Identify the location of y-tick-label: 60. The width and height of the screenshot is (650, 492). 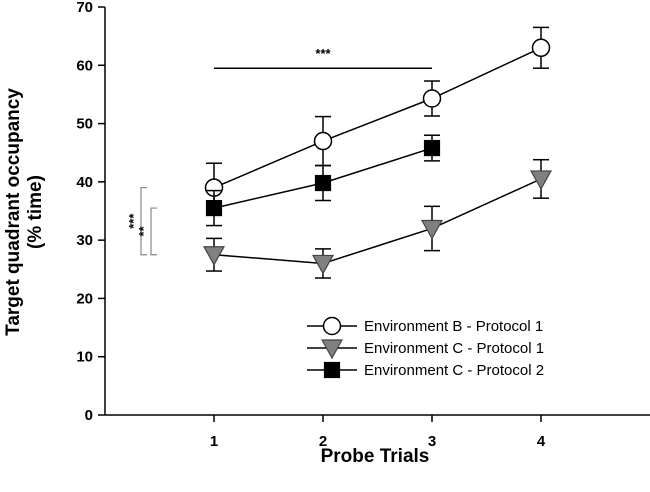
(84, 65).